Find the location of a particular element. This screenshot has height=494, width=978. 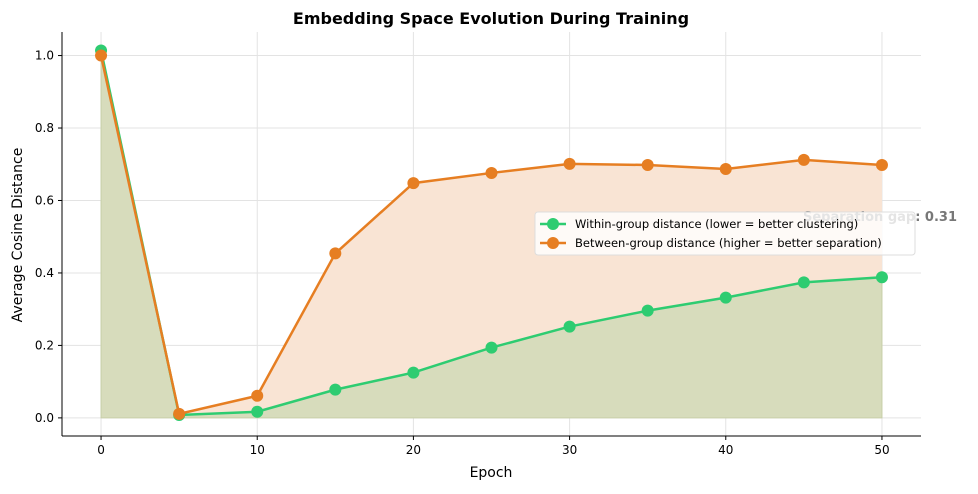

y-tick-label: 0.8 is located at coordinates (44, 128).